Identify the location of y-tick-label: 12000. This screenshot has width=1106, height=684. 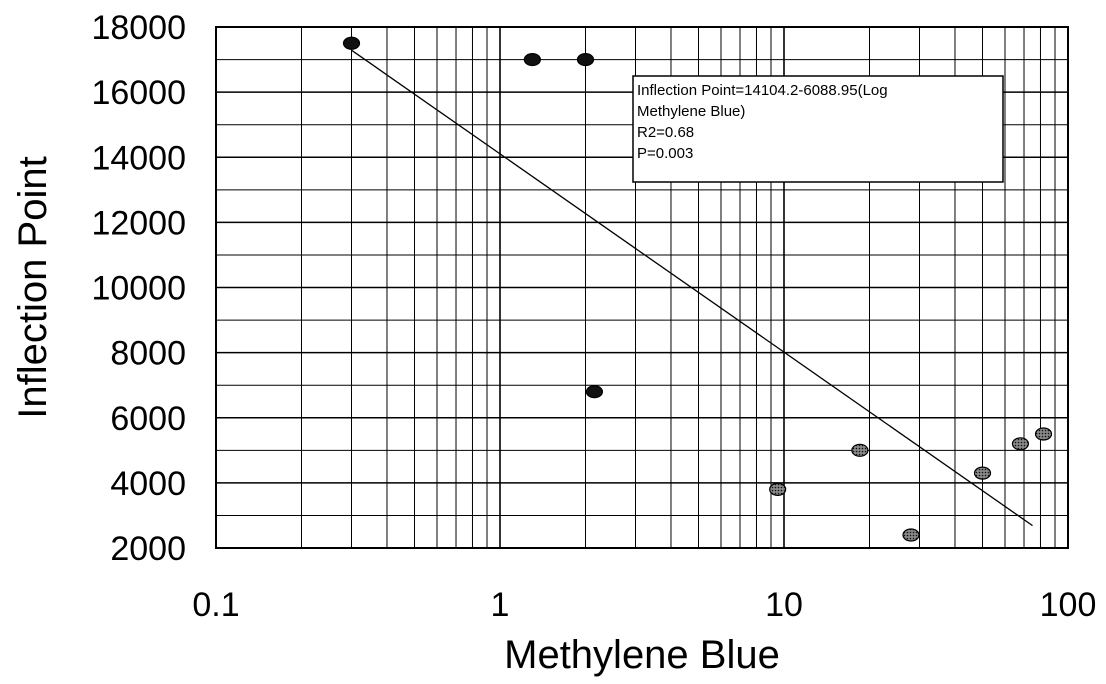
(138, 223).